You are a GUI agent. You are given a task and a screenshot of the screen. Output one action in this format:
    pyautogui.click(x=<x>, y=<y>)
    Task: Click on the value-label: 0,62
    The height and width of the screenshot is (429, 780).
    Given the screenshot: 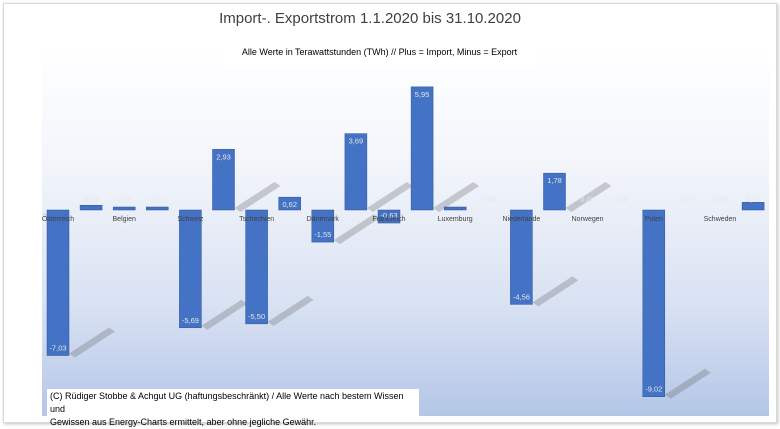 What is the action you would take?
    pyautogui.click(x=289, y=204)
    